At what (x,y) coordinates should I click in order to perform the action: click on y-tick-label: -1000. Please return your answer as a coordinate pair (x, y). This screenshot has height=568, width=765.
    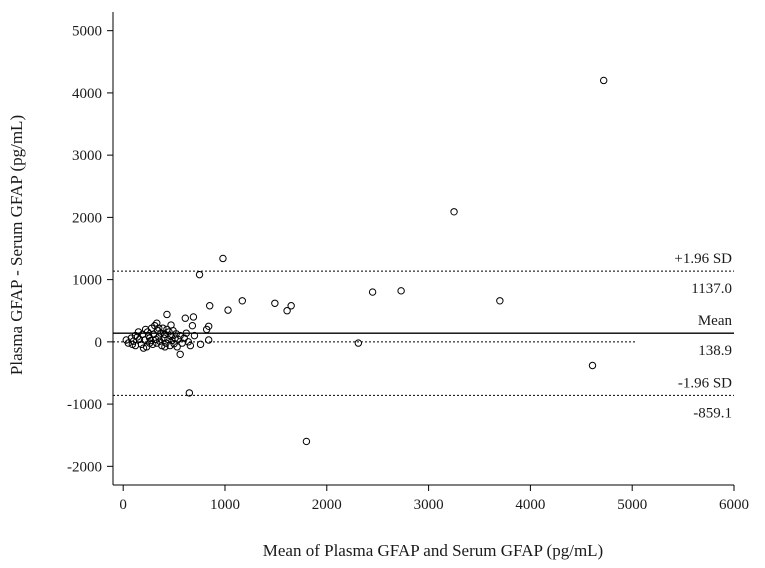
    Looking at the image, I should click on (84, 405).